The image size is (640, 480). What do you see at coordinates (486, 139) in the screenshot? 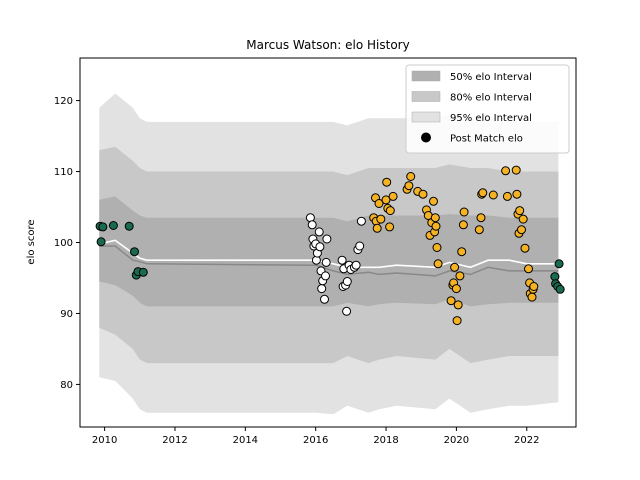
I see `legend-label: Post Match elo` at bounding box center [486, 139].